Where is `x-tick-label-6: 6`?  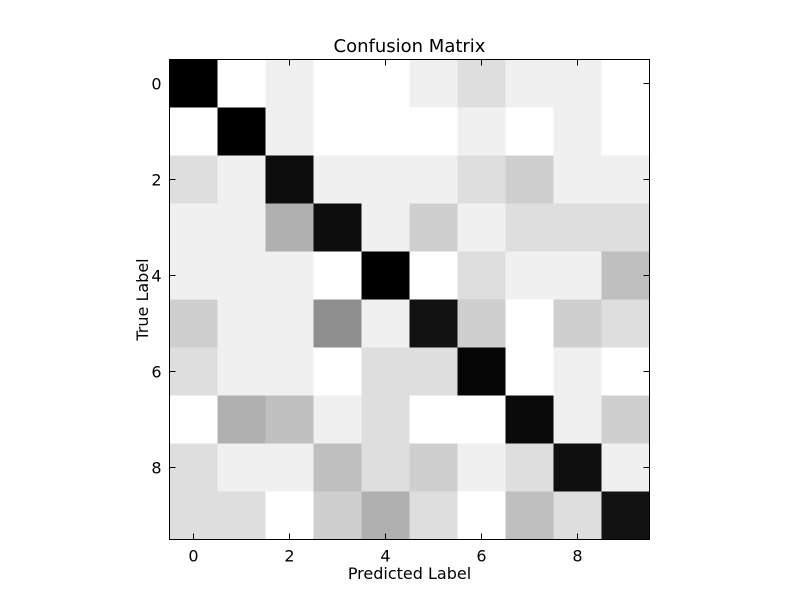
x-tick-label-6: 6 is located at coordinates (481, 556).